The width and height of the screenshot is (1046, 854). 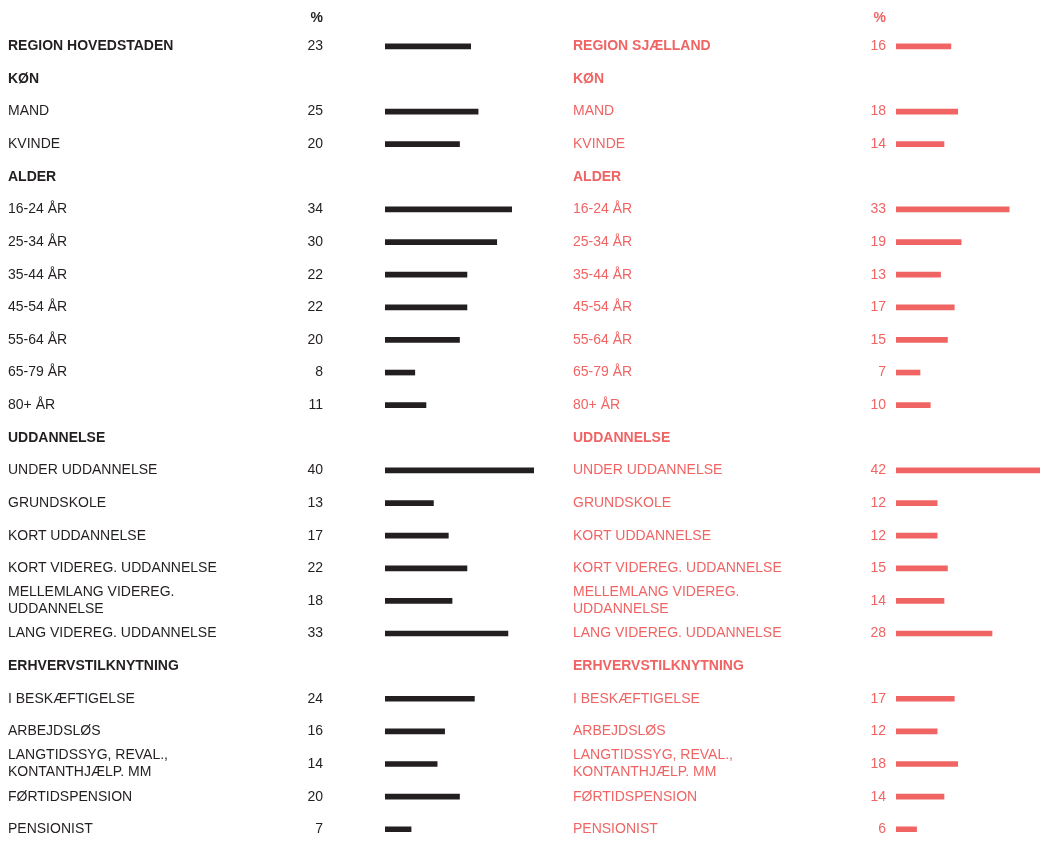 What do you see at coordinates (315, 338) in the screenshot?
I see `data-label: 20` at bounding box center [315, 338].